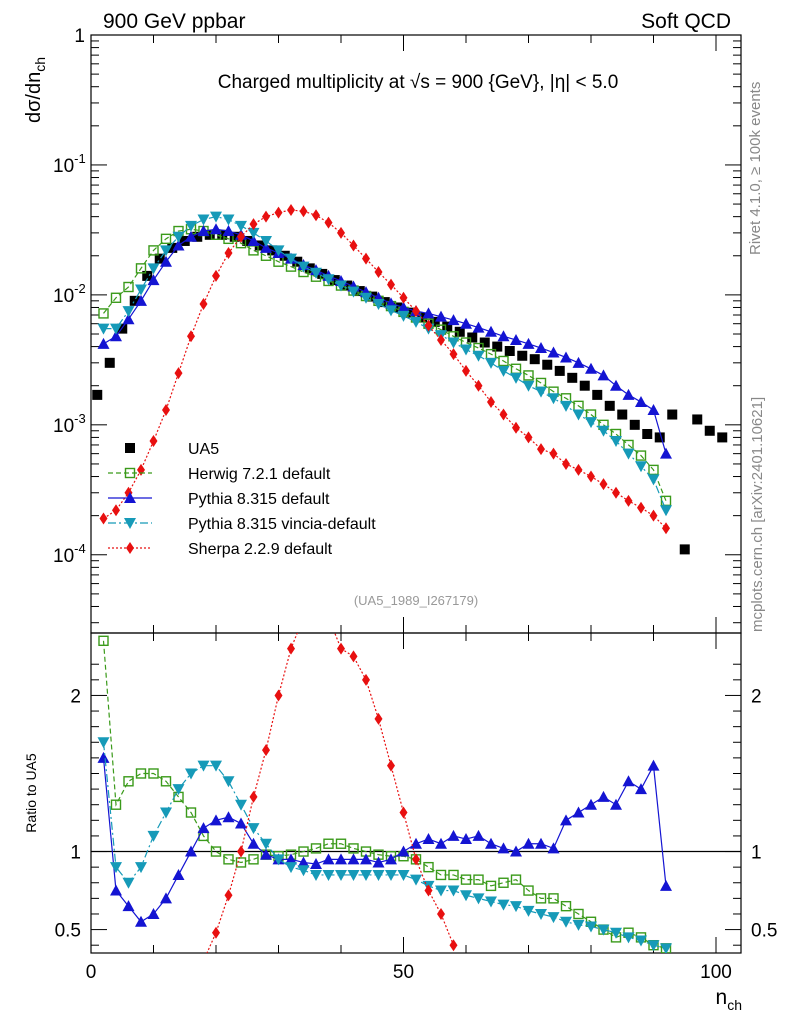  What do you see at coordinates (282, 524) in the screenshot?
I see `legend-label-vincia: Pythia 8.315 vincia-default` at bounding box center [282, 524].